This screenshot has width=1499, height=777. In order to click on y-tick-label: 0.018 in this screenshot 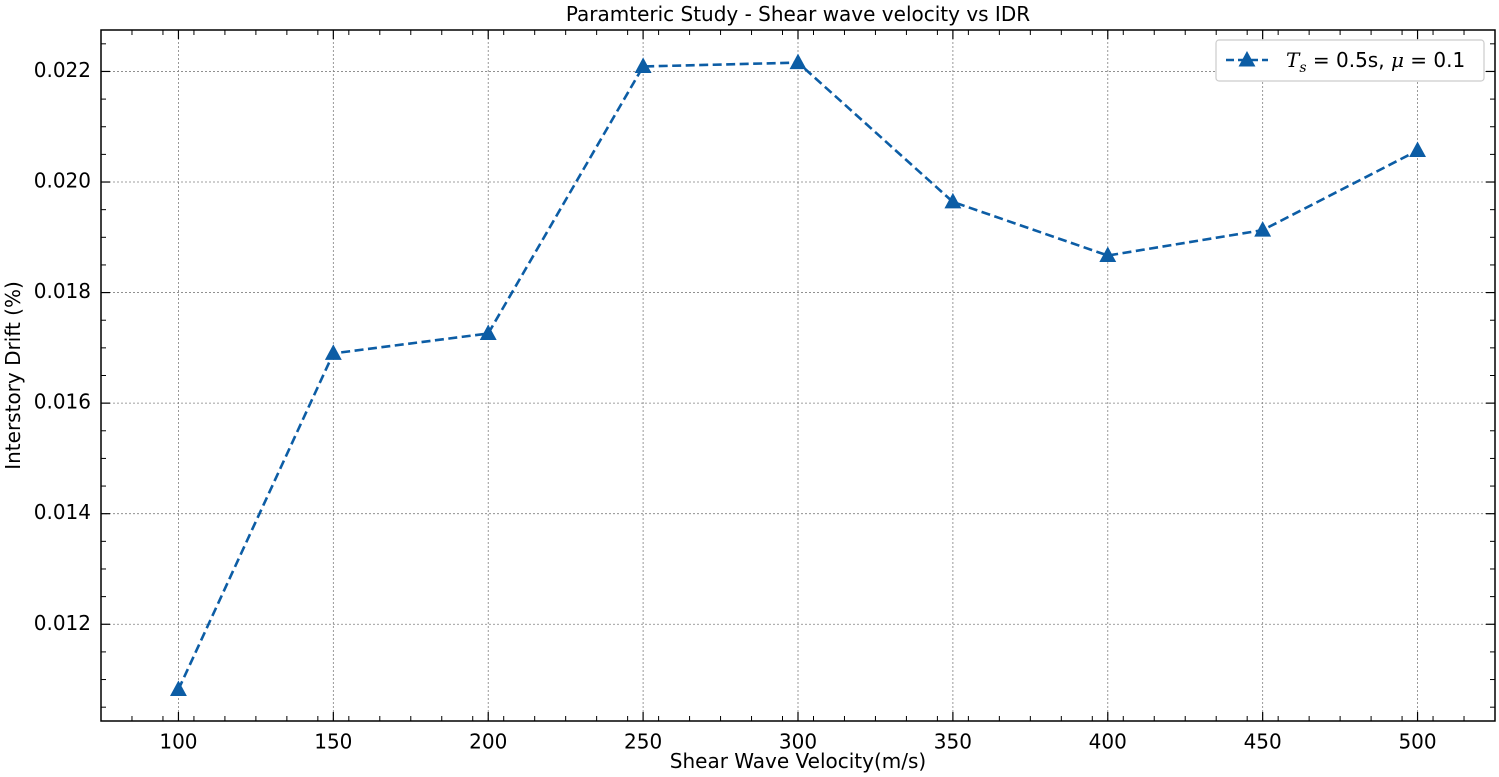, I will do `click(62, 291)`.